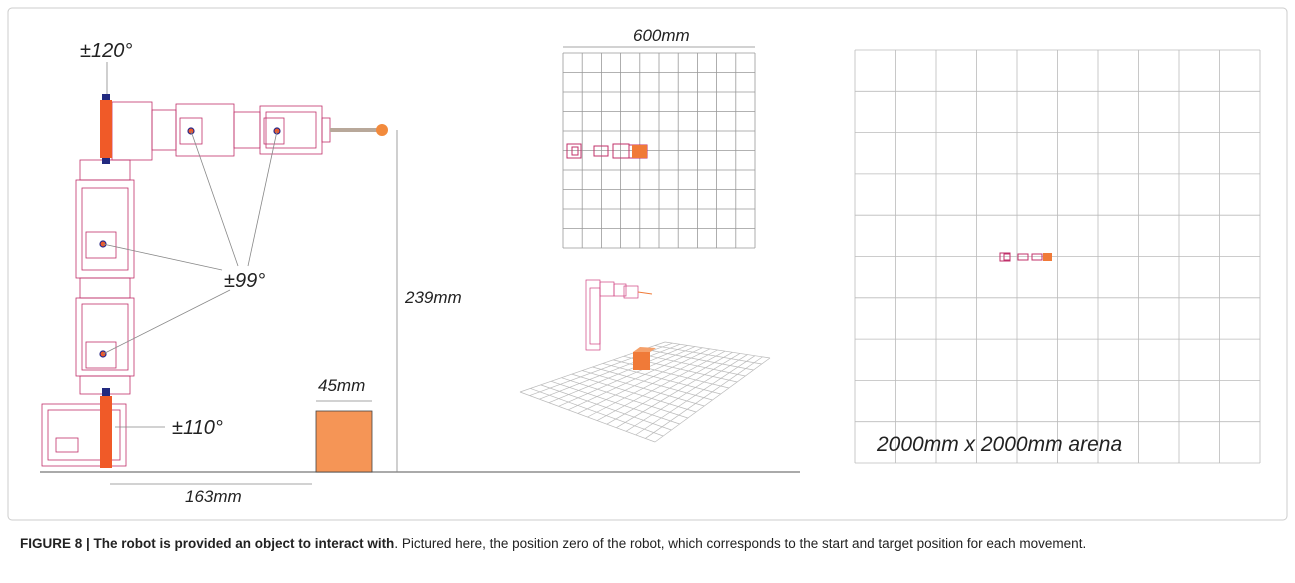 This screenshot has width=1295, height=583. What do you see at coordinates (197, 428) in the screenshot?
I see `base-angle: ±110°` at bounding box center [197, 428].